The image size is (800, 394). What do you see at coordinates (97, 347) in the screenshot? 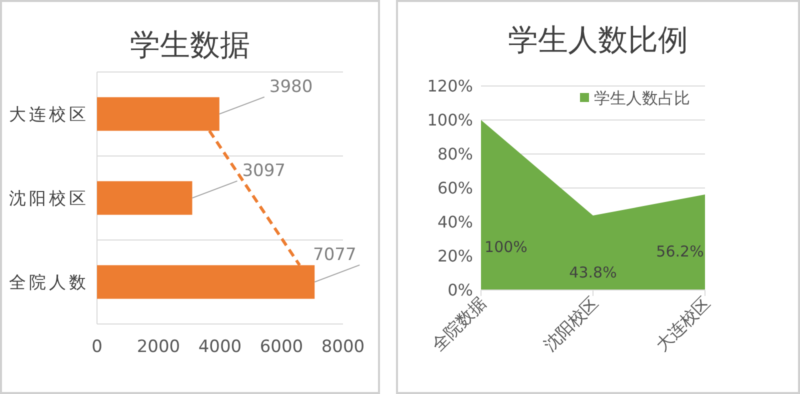
I see `x-tick-label: 0` at bounding box center [97, 347].